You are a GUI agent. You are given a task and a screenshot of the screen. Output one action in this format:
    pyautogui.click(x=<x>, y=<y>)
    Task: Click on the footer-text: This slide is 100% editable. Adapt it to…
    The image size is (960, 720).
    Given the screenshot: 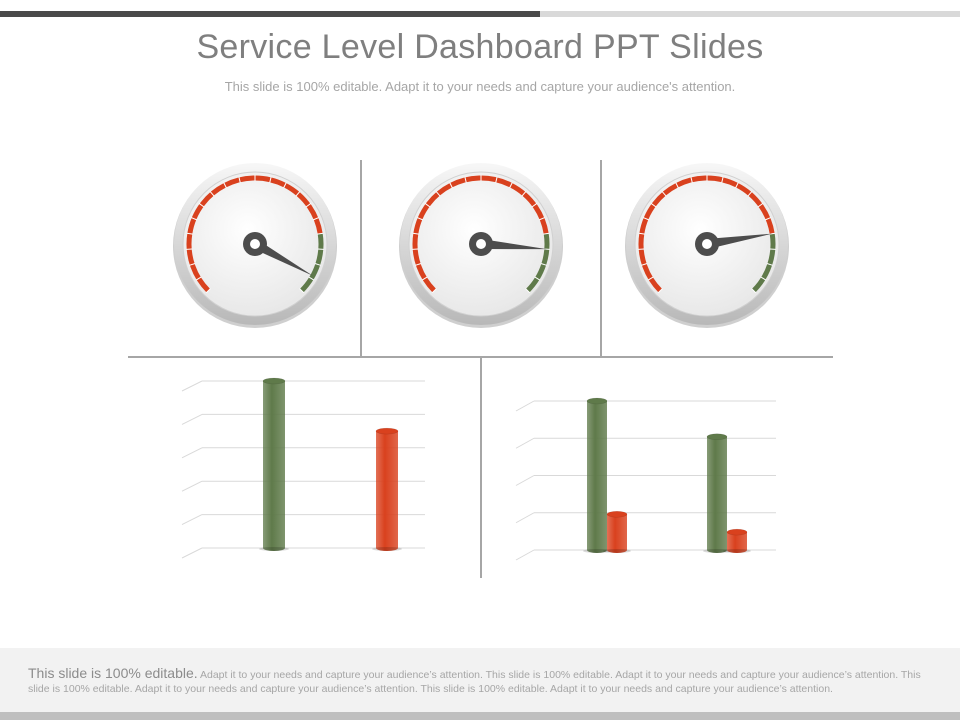 What is the action you would take?
    pyautogui.click(x=478, y=681)
    